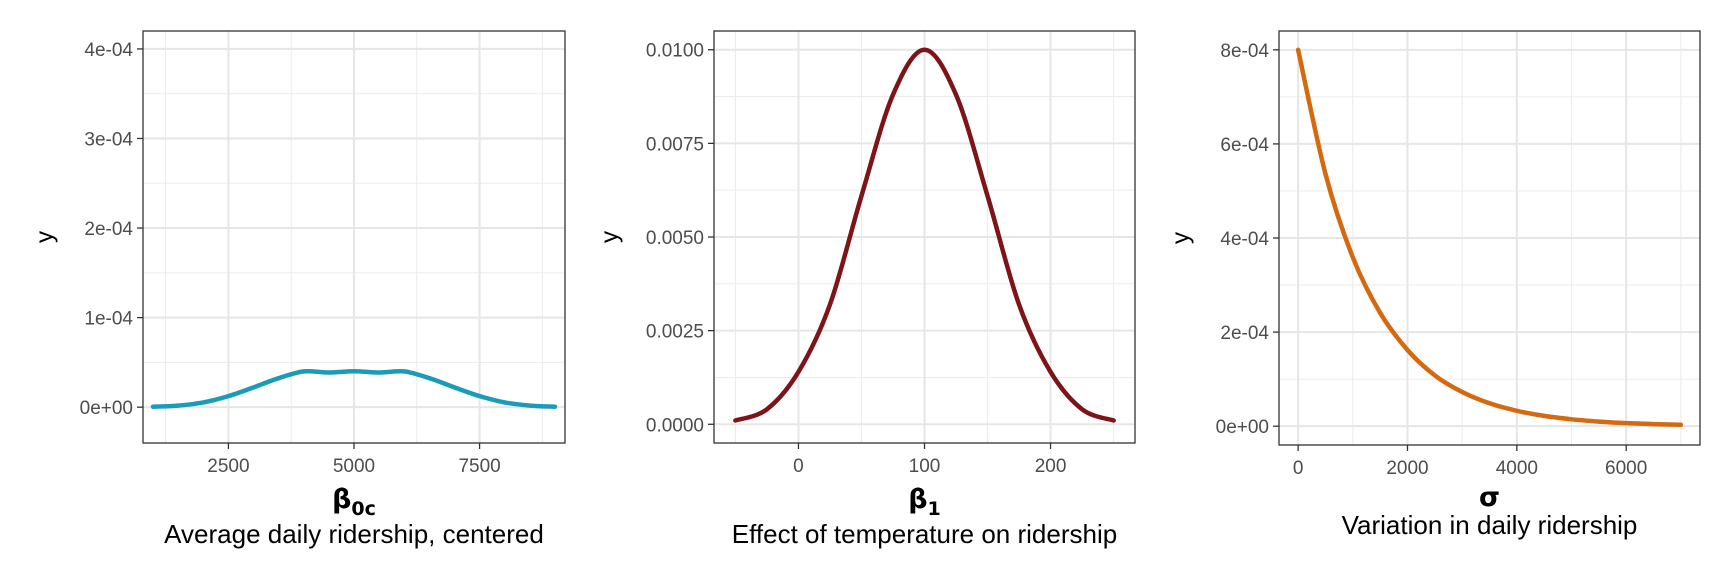 The height and width of the screenshot is (576, 1728). I want to click on x-axis-subscript: 0c, so click(363, 509).